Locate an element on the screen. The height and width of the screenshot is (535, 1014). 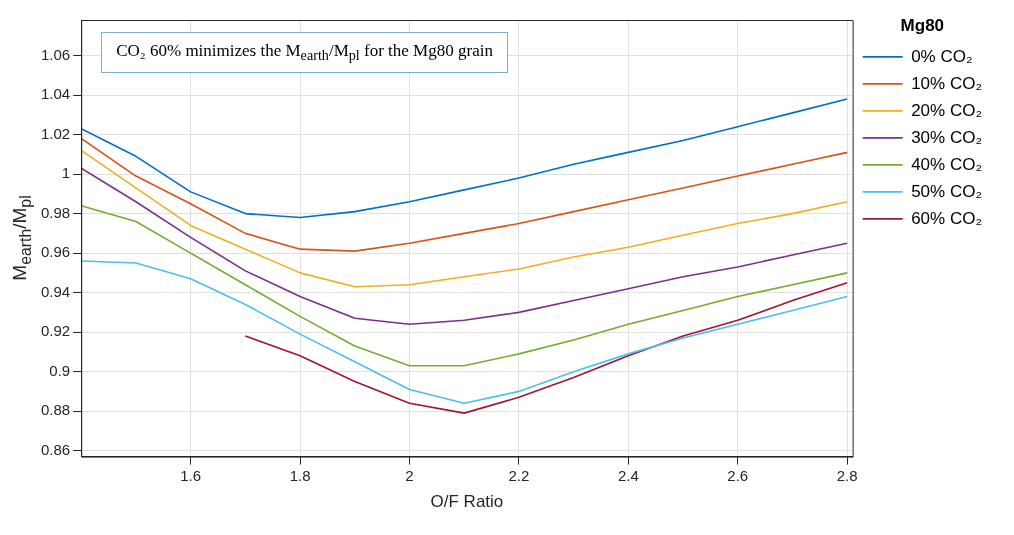
y-tick-label: 0.88 is located at coordinates (55, 410).